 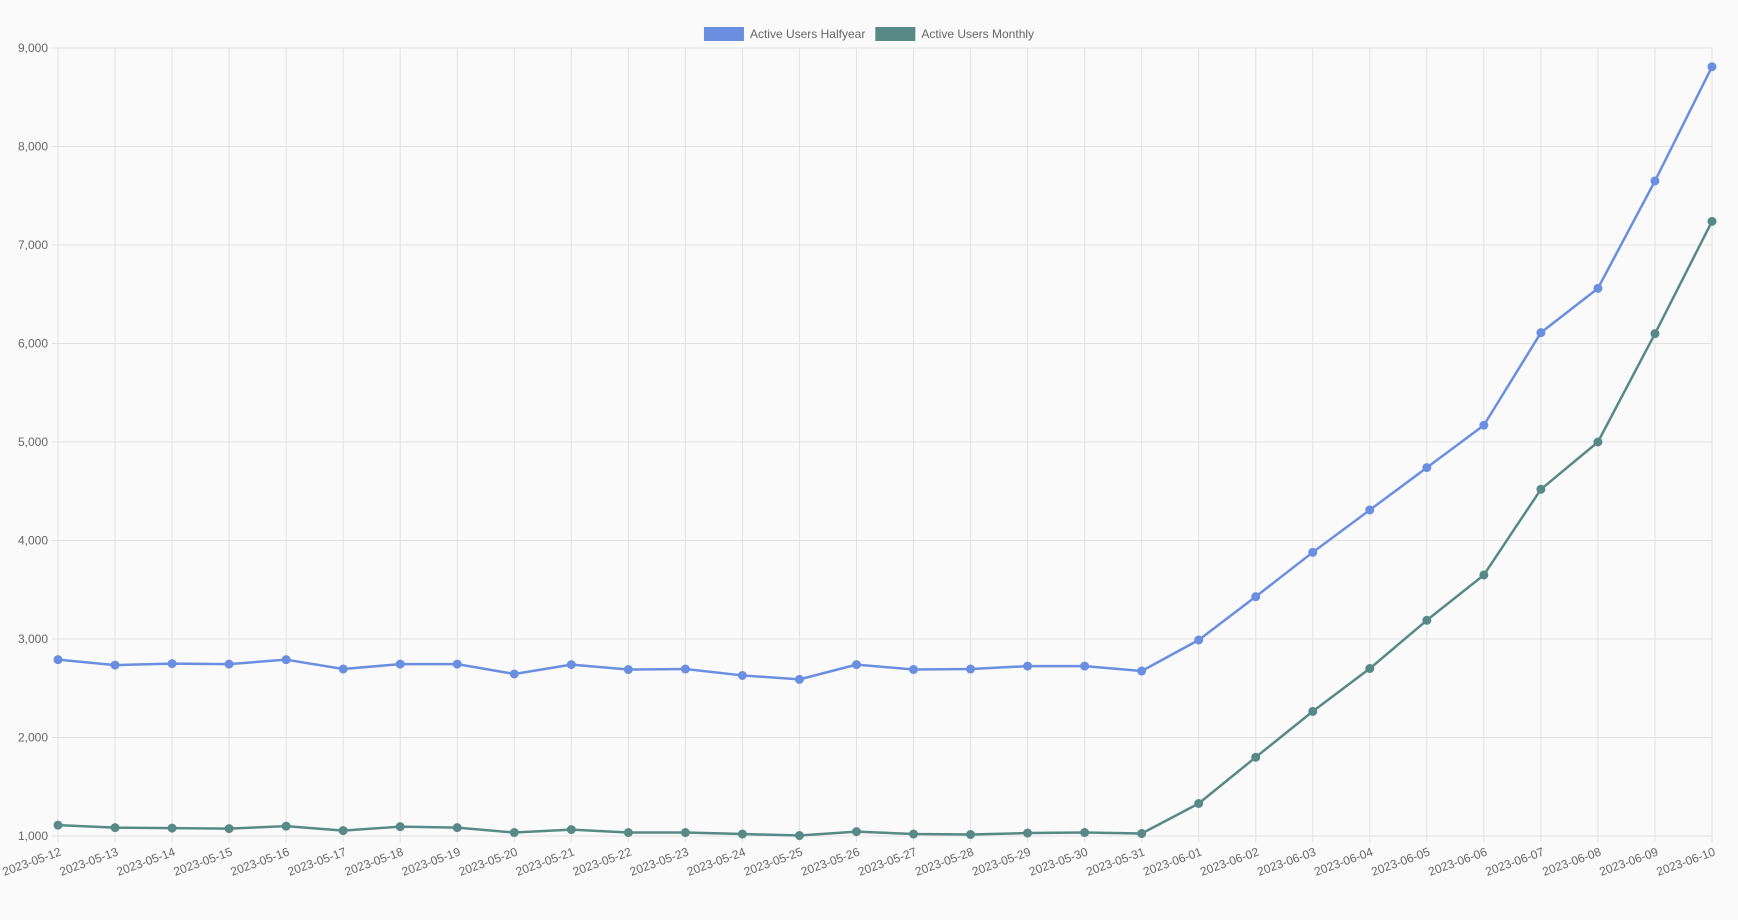 I want to click on x-tick-label: 2023-06-02, so click(x=1229, y=862).